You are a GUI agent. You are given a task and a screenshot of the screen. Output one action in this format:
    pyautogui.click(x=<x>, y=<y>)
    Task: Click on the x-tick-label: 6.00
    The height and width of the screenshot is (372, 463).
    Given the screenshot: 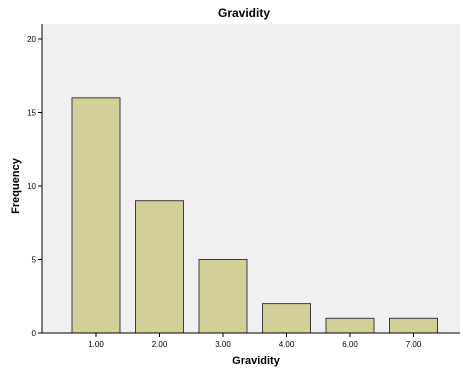 What is the action you would take?
    pyautogui.click(x=350, y=344)
    